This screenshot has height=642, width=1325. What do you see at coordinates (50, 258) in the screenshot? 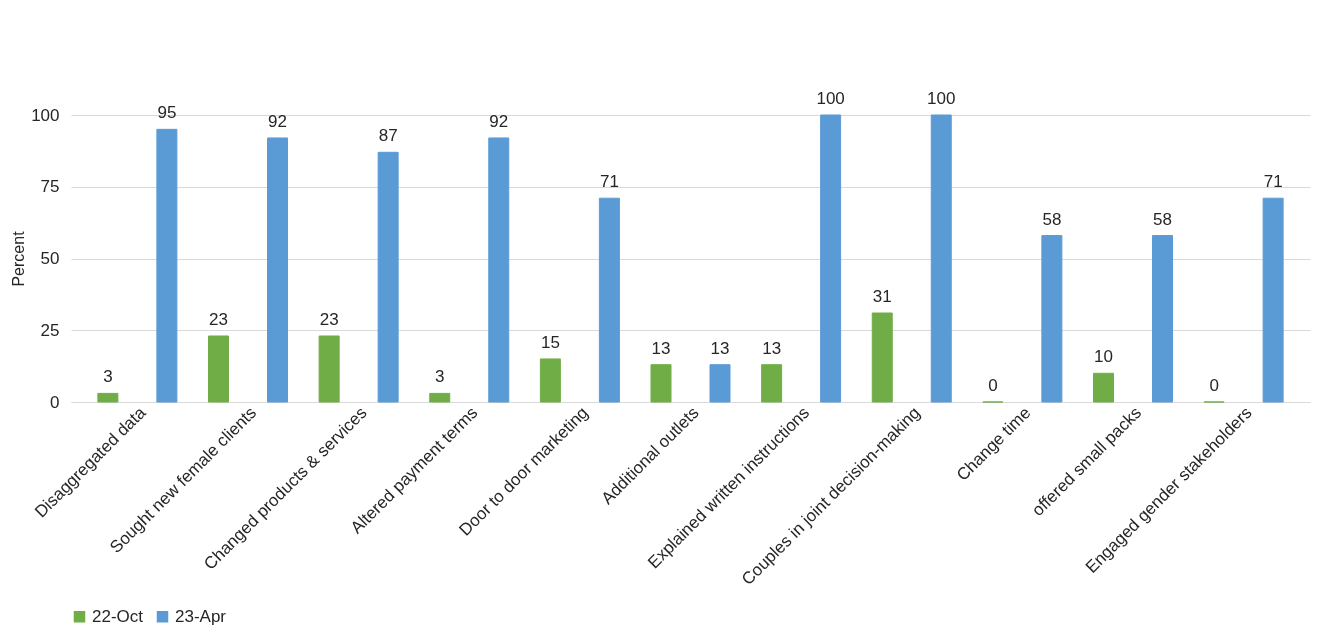
I see `y-tick-label: 50` at bounding box center [50, 258].